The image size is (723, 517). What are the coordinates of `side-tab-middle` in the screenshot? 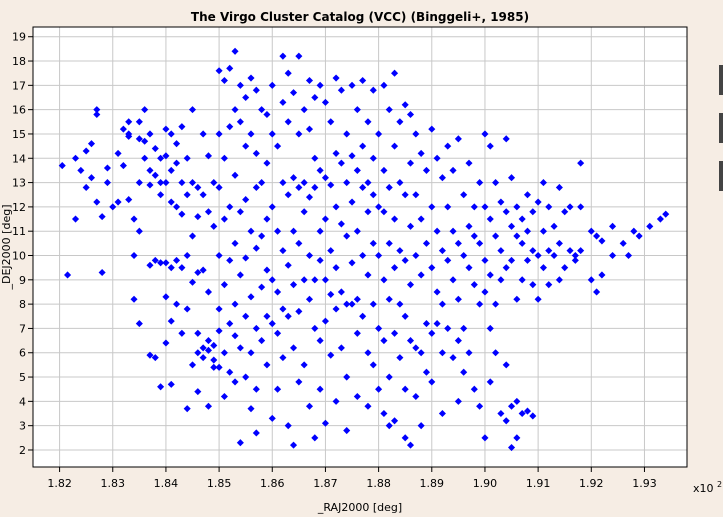 It's located at (721, 128).